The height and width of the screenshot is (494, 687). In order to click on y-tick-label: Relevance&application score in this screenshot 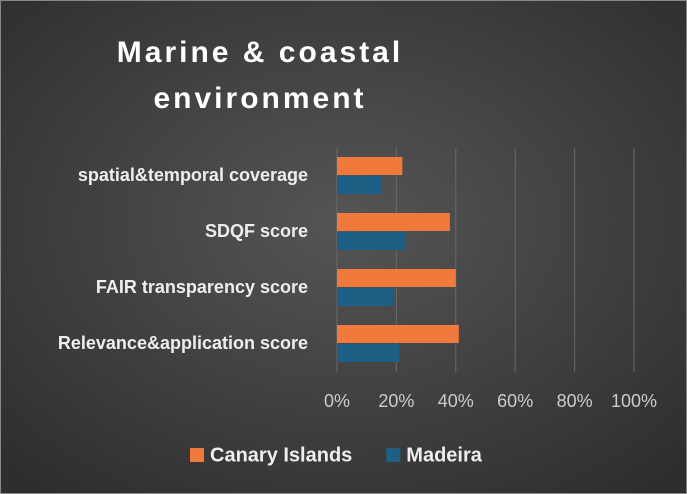, I will do `click(183, 343)`.